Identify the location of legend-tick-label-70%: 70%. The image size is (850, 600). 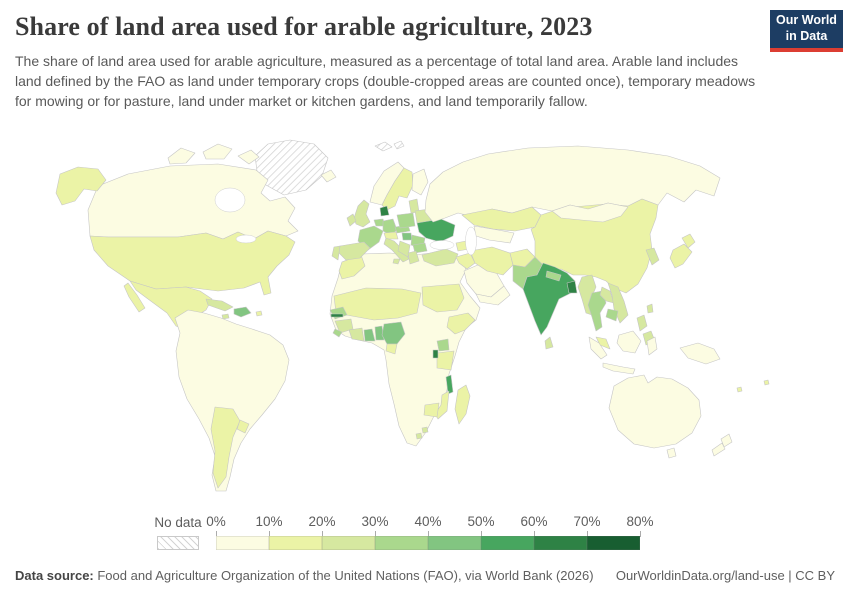
(587, 521).